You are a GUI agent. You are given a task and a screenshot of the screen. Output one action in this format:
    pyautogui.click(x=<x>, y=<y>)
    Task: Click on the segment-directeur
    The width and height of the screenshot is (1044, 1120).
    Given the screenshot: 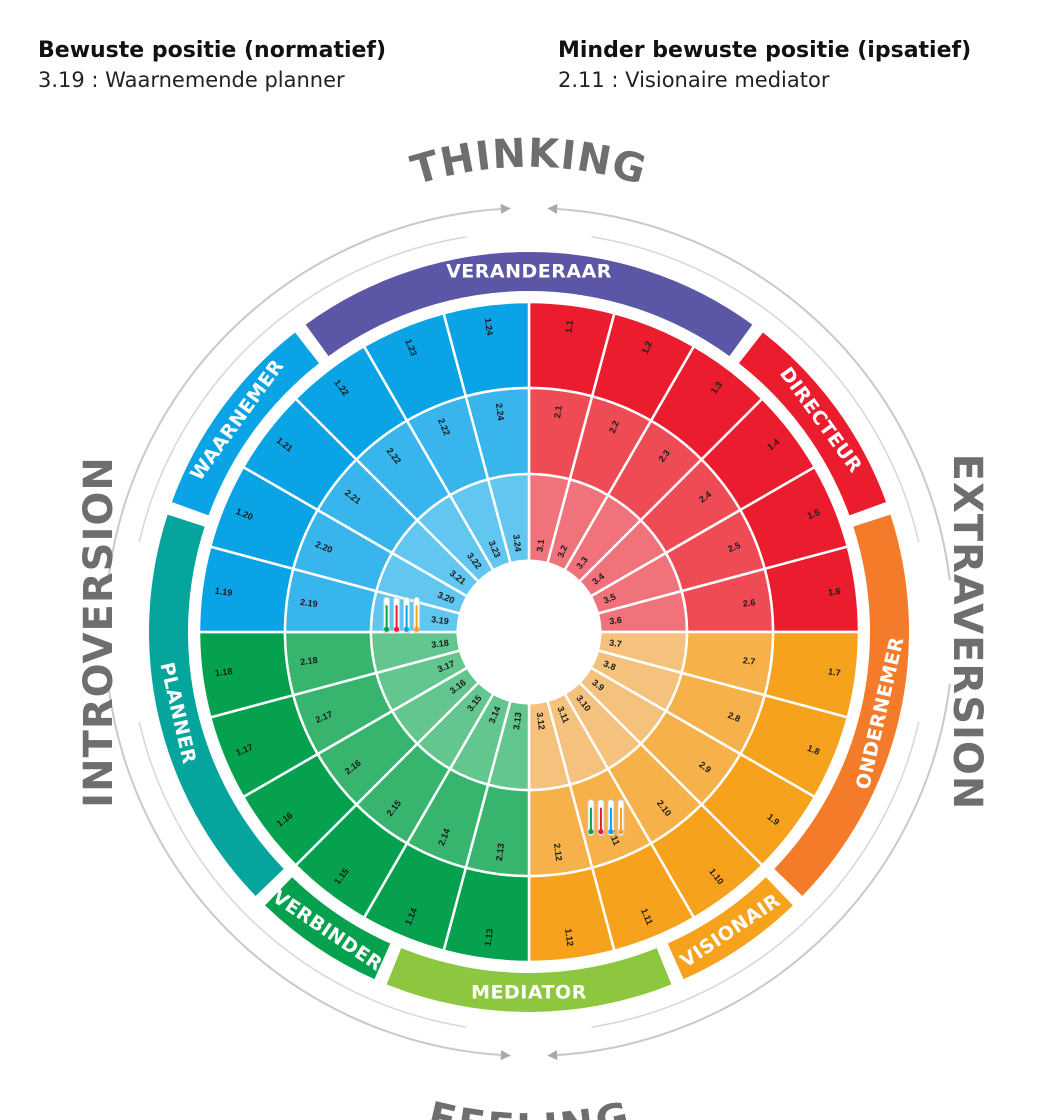 What is the action you would take?
    pyautogui.click(x=812, y=424)
    